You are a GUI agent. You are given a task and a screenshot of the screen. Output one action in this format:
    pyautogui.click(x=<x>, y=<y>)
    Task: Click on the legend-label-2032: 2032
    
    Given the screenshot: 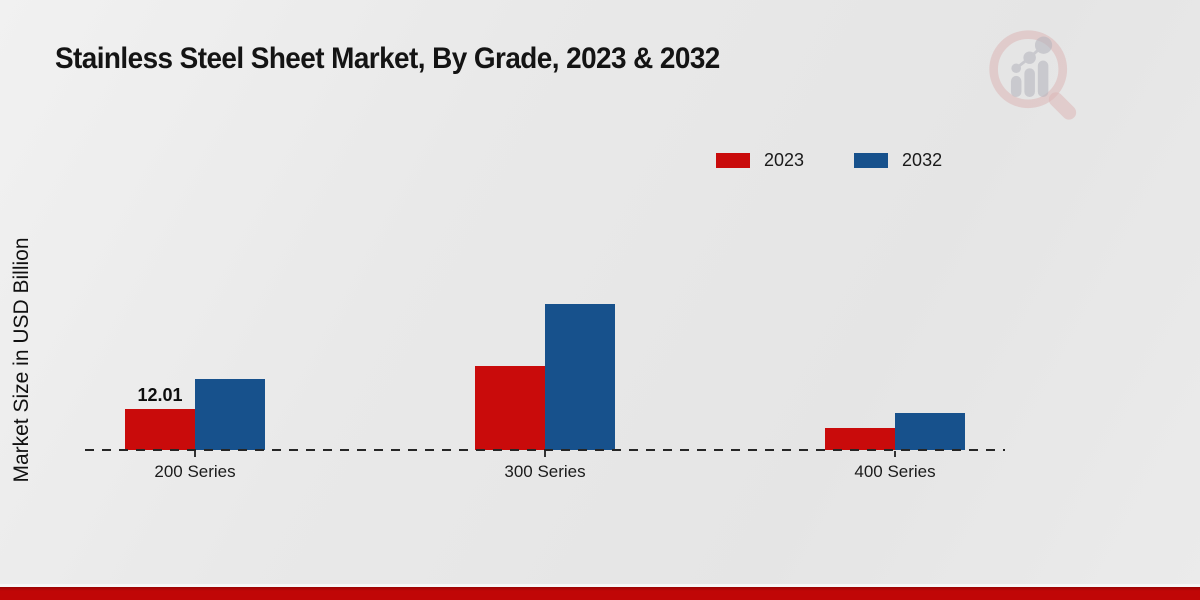 What is the action you would take?
    pyautogui.click(x=922, y=160)
    